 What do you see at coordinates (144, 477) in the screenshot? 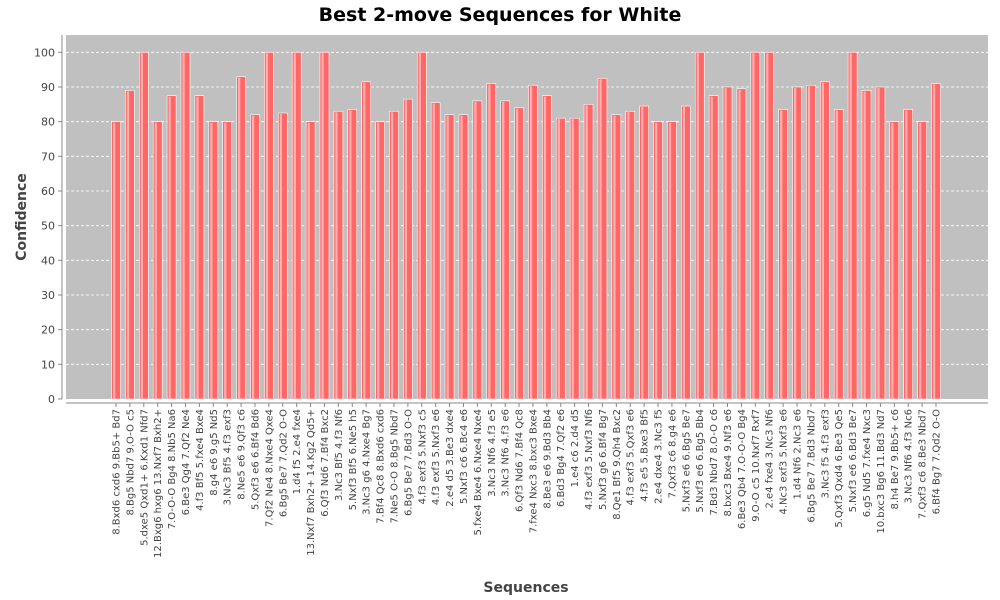
I see `x-tick-label: 5.dxe5 Qxd1+ 6.Kxd1 Nfd7` at bounding box center [144, 477].